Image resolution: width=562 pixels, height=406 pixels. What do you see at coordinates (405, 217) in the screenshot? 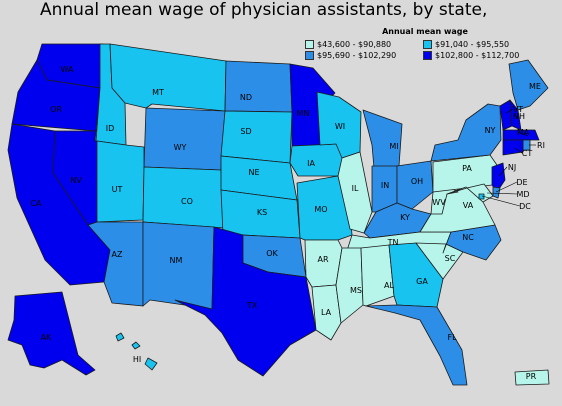
I see `state-label-ky: KY` at bounding box center [405, 217].